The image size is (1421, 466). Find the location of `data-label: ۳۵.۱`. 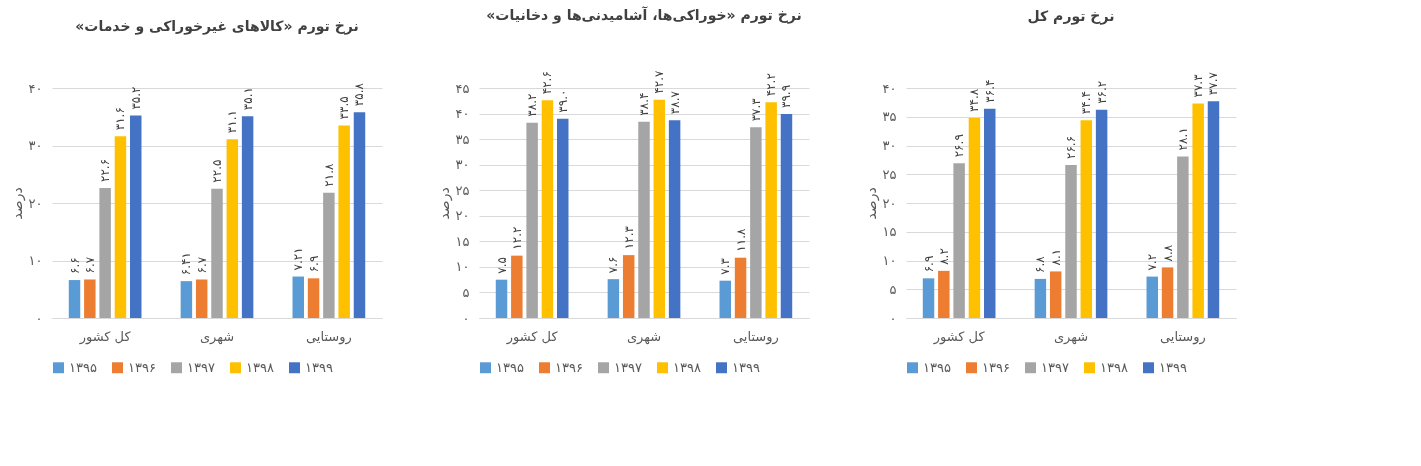

data-label: ۳۵.۱ is located at coordinates (247, 99).